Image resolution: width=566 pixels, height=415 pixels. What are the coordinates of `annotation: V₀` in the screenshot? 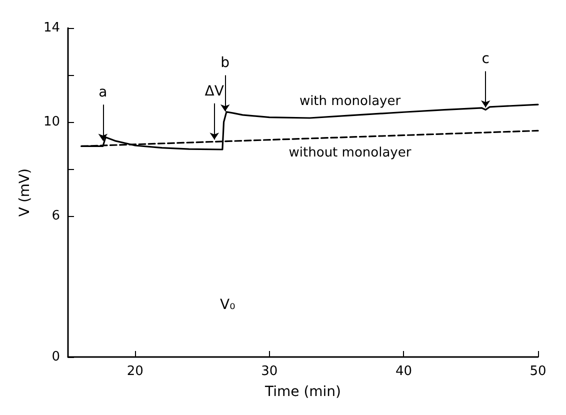 It's located at (228, 305).